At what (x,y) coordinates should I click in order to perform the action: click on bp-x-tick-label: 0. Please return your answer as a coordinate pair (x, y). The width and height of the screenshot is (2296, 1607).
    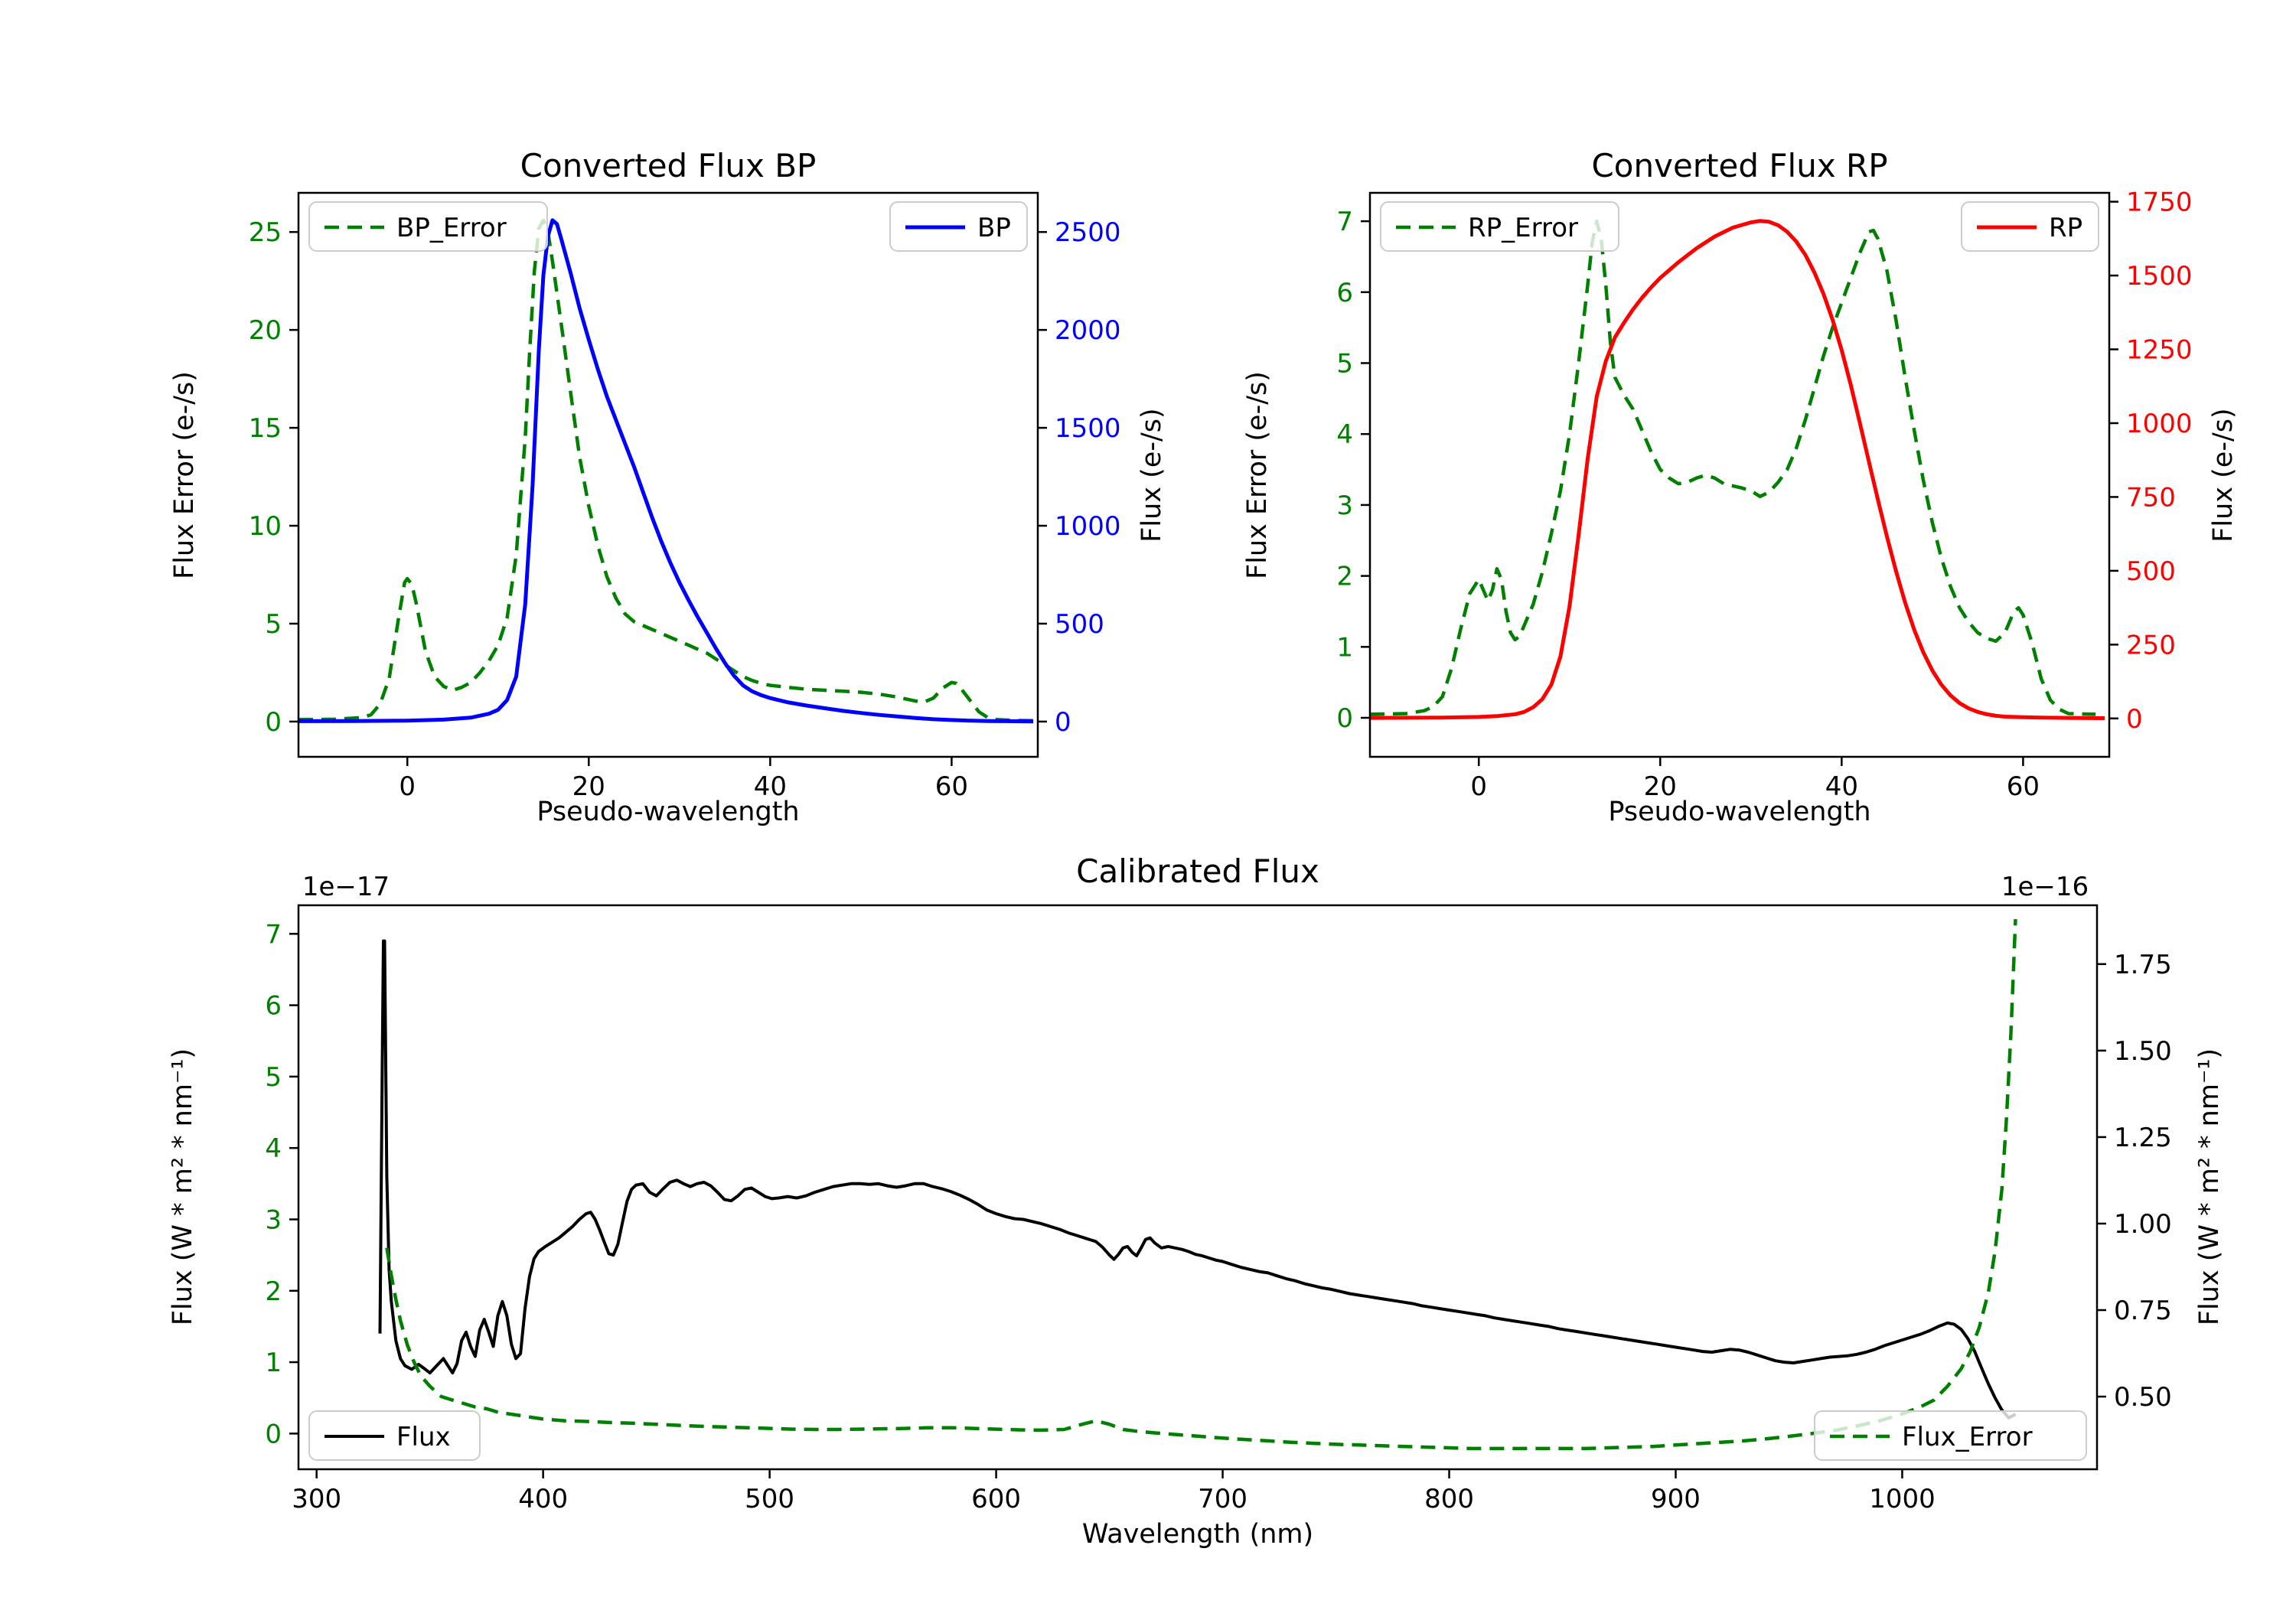
    Looking at the image, I should click on (407, 787).